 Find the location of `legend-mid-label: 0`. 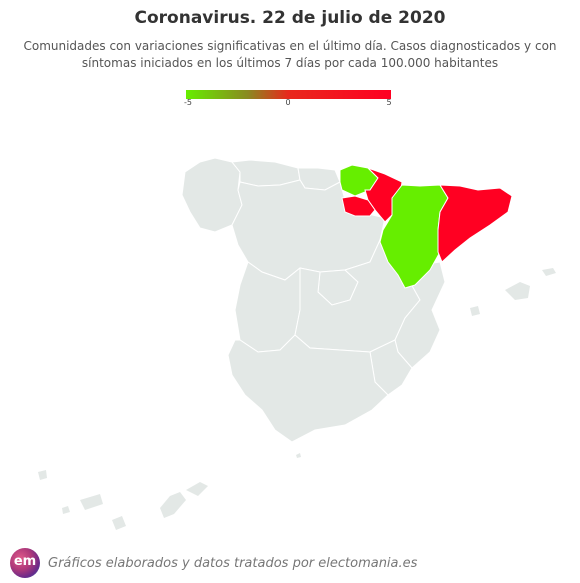

legend-mid-label: 0 is located at coordinates (288, 102).